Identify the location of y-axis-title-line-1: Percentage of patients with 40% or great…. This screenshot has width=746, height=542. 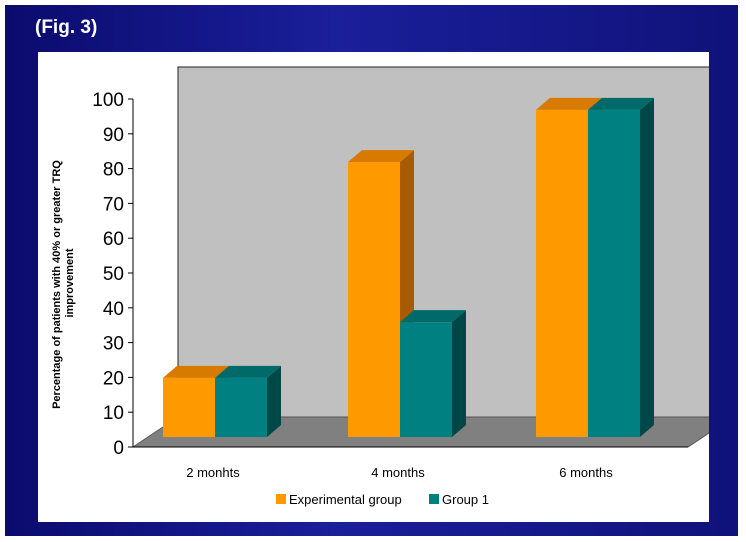
(57, 284).